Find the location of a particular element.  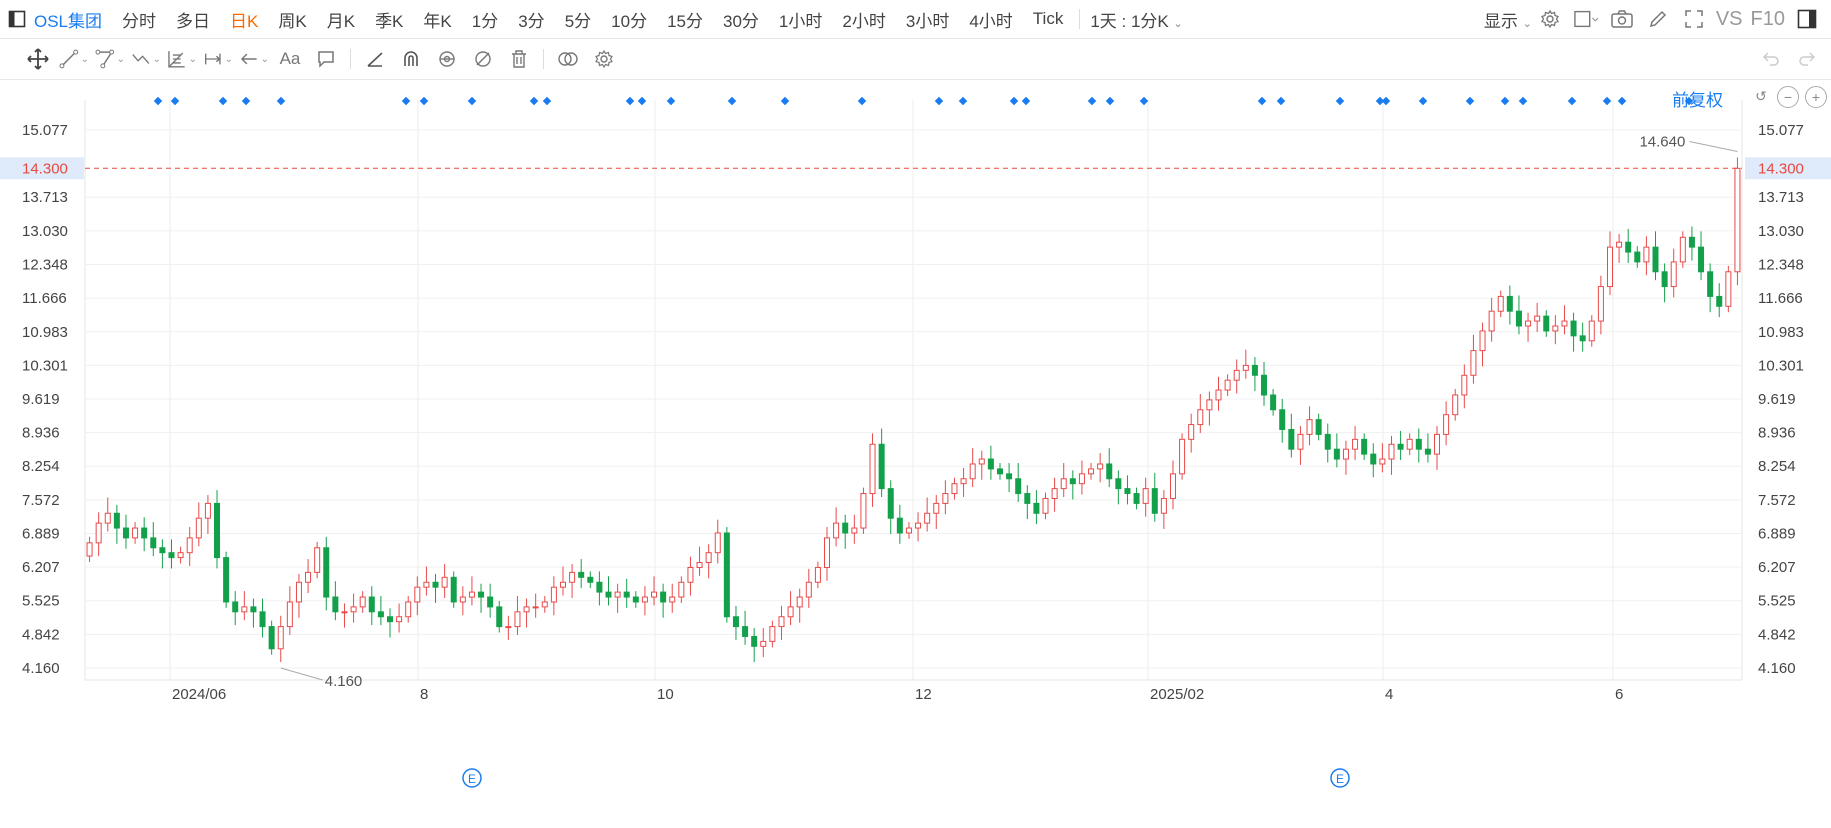

move-icon is located at coordinates (38, 59).